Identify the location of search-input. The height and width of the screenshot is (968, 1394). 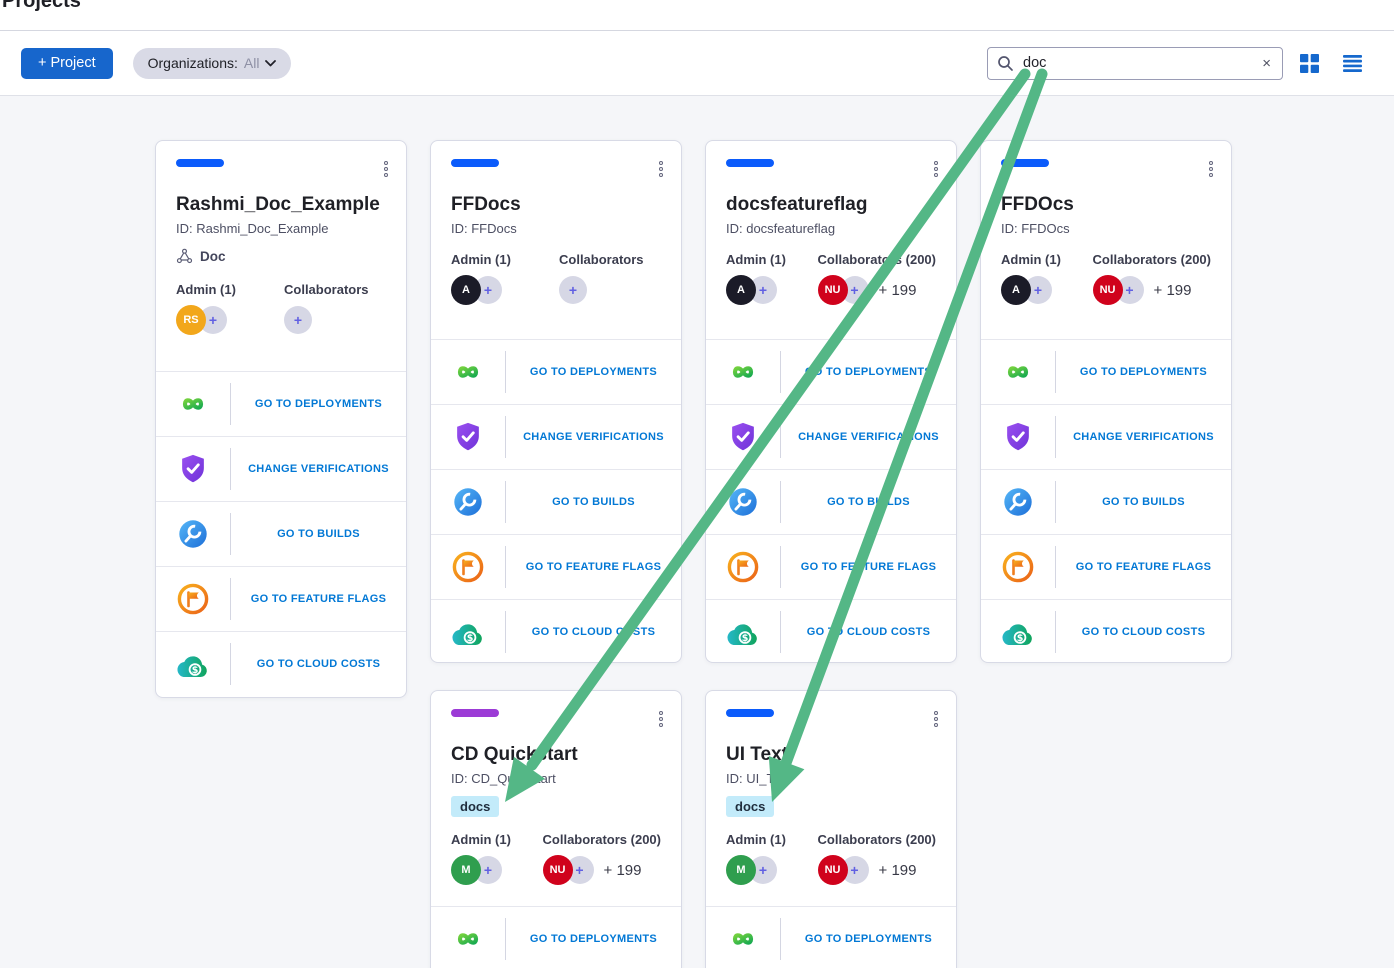
(1137, 63).